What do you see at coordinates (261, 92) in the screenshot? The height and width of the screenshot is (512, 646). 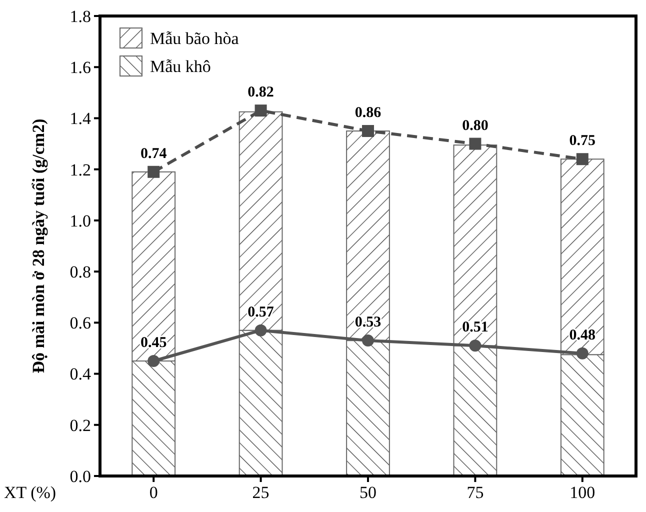 I see `annotation: 0.82` at bounding box center [261, 92].